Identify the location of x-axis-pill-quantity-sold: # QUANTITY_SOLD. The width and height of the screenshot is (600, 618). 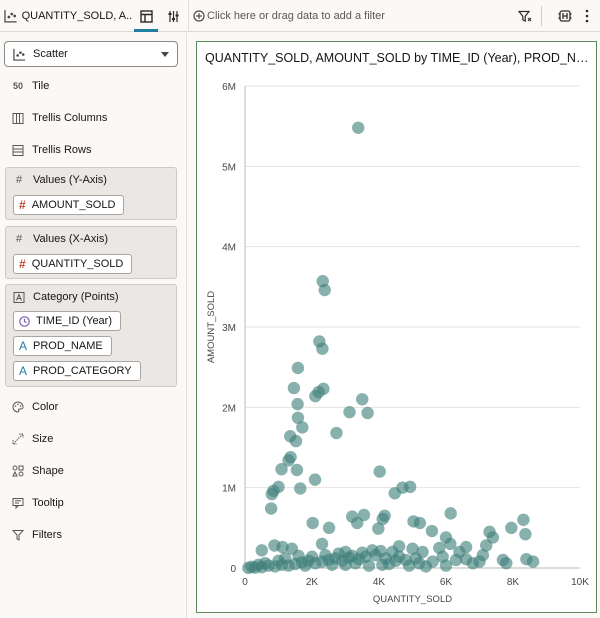
(73, 264).